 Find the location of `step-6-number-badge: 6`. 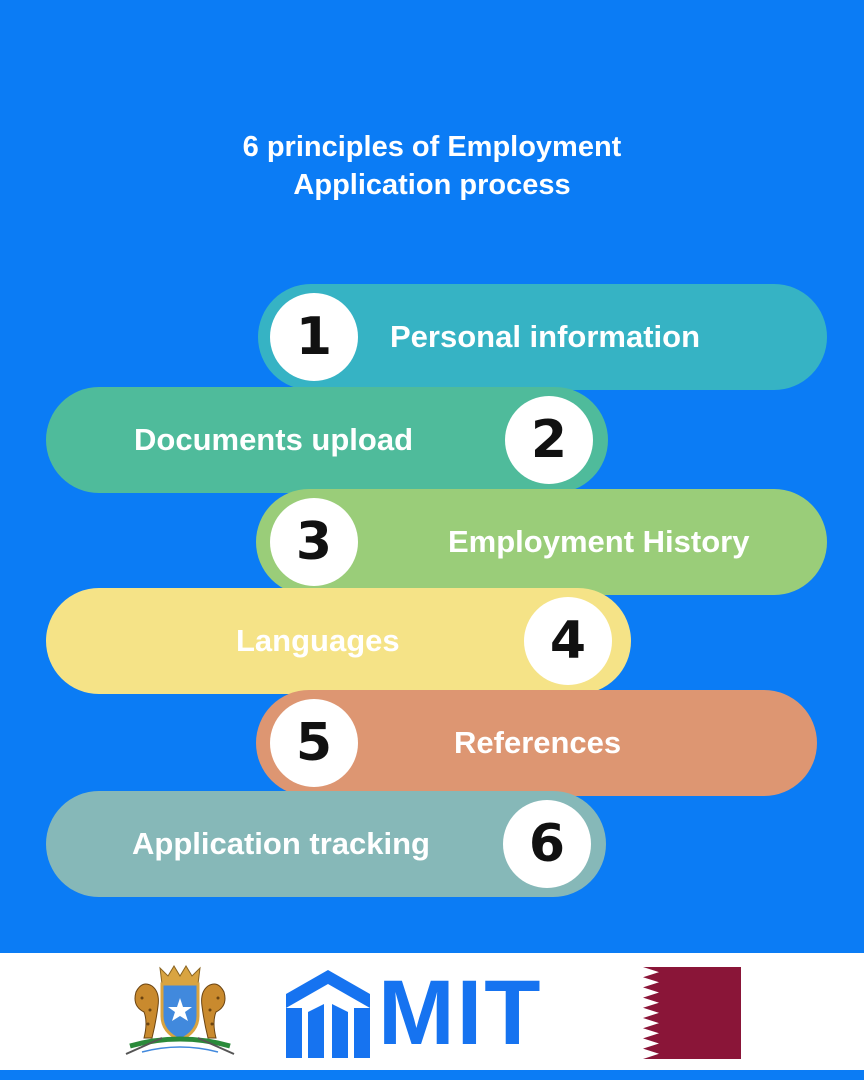

step-6-number-badge: 6 is located at coordinates (547, 844).